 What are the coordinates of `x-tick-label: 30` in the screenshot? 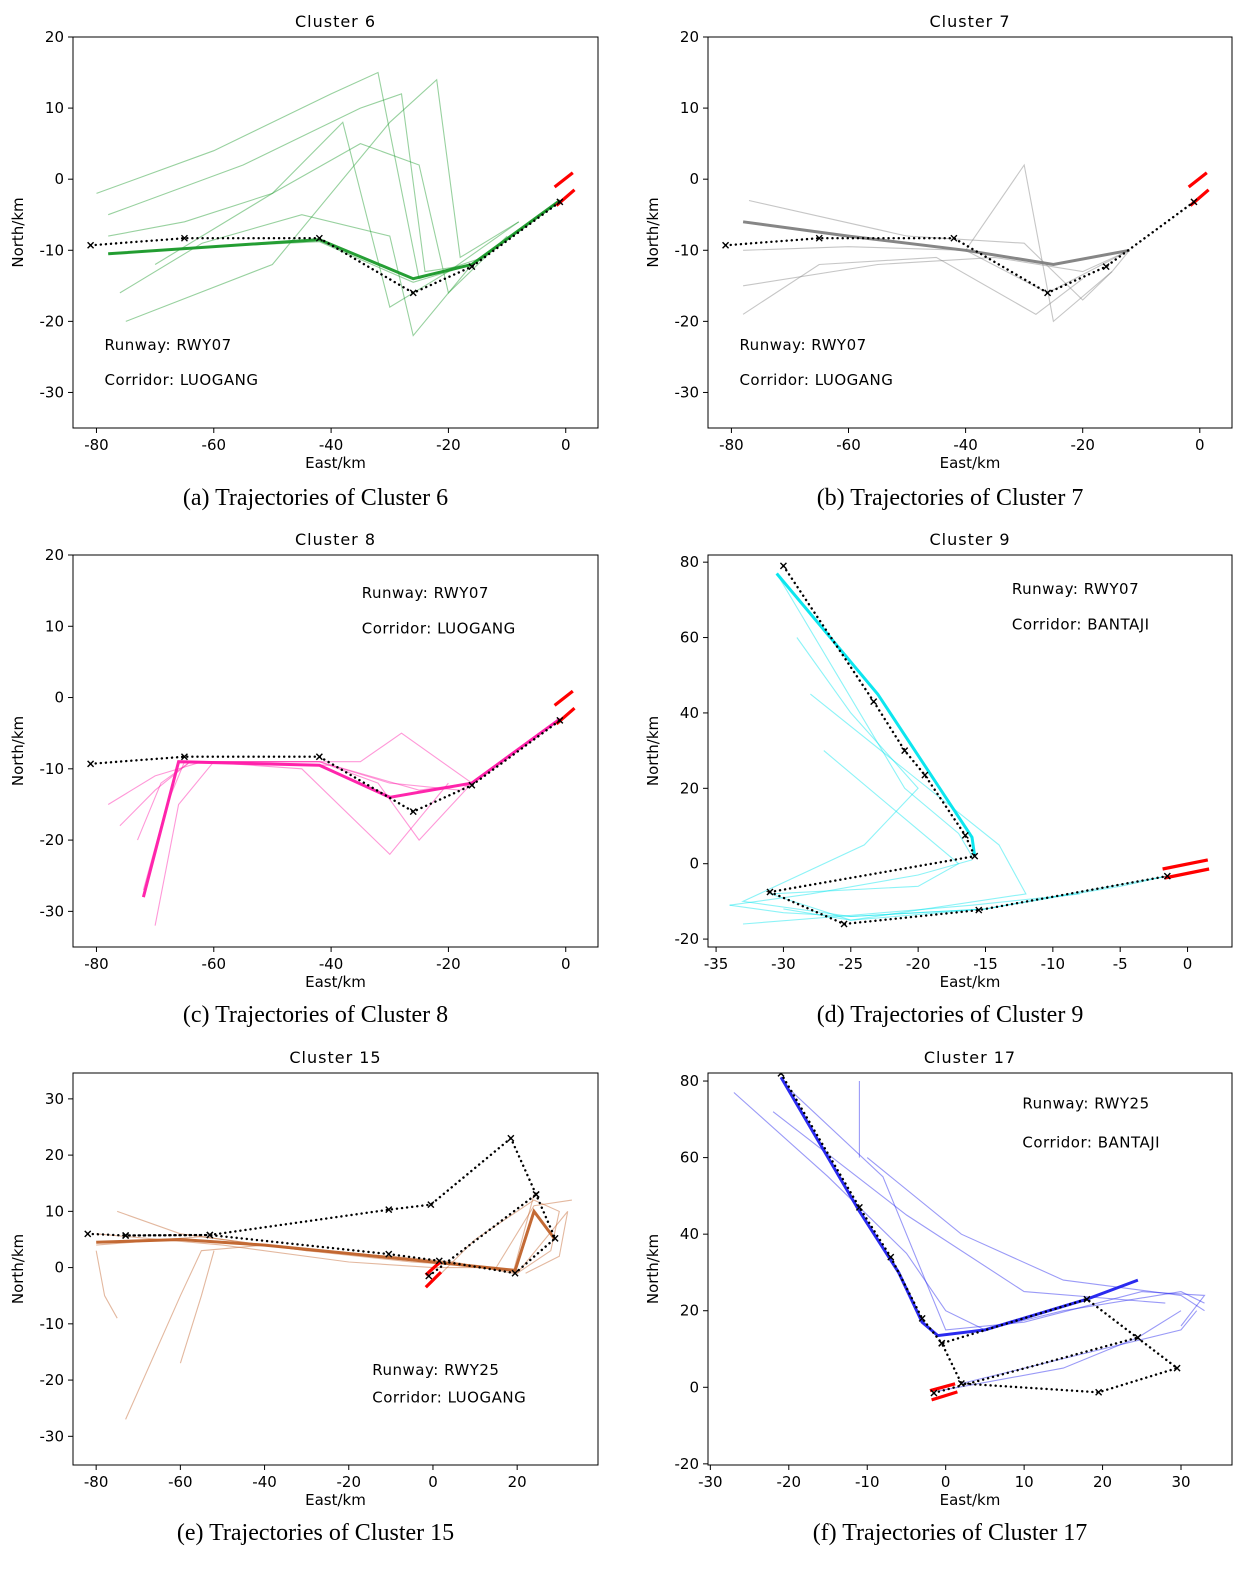 It's located at (1180, 1482).